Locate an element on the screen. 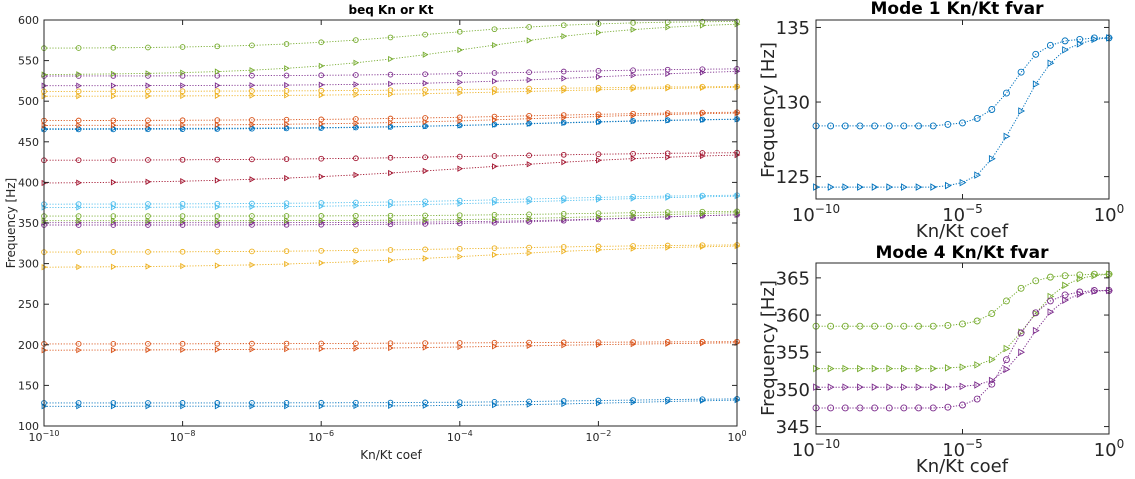 This screenshot has height=479, width=1135. mode1-x-axis-label: Kn/Kt coef is located at coordinates (962, 231).